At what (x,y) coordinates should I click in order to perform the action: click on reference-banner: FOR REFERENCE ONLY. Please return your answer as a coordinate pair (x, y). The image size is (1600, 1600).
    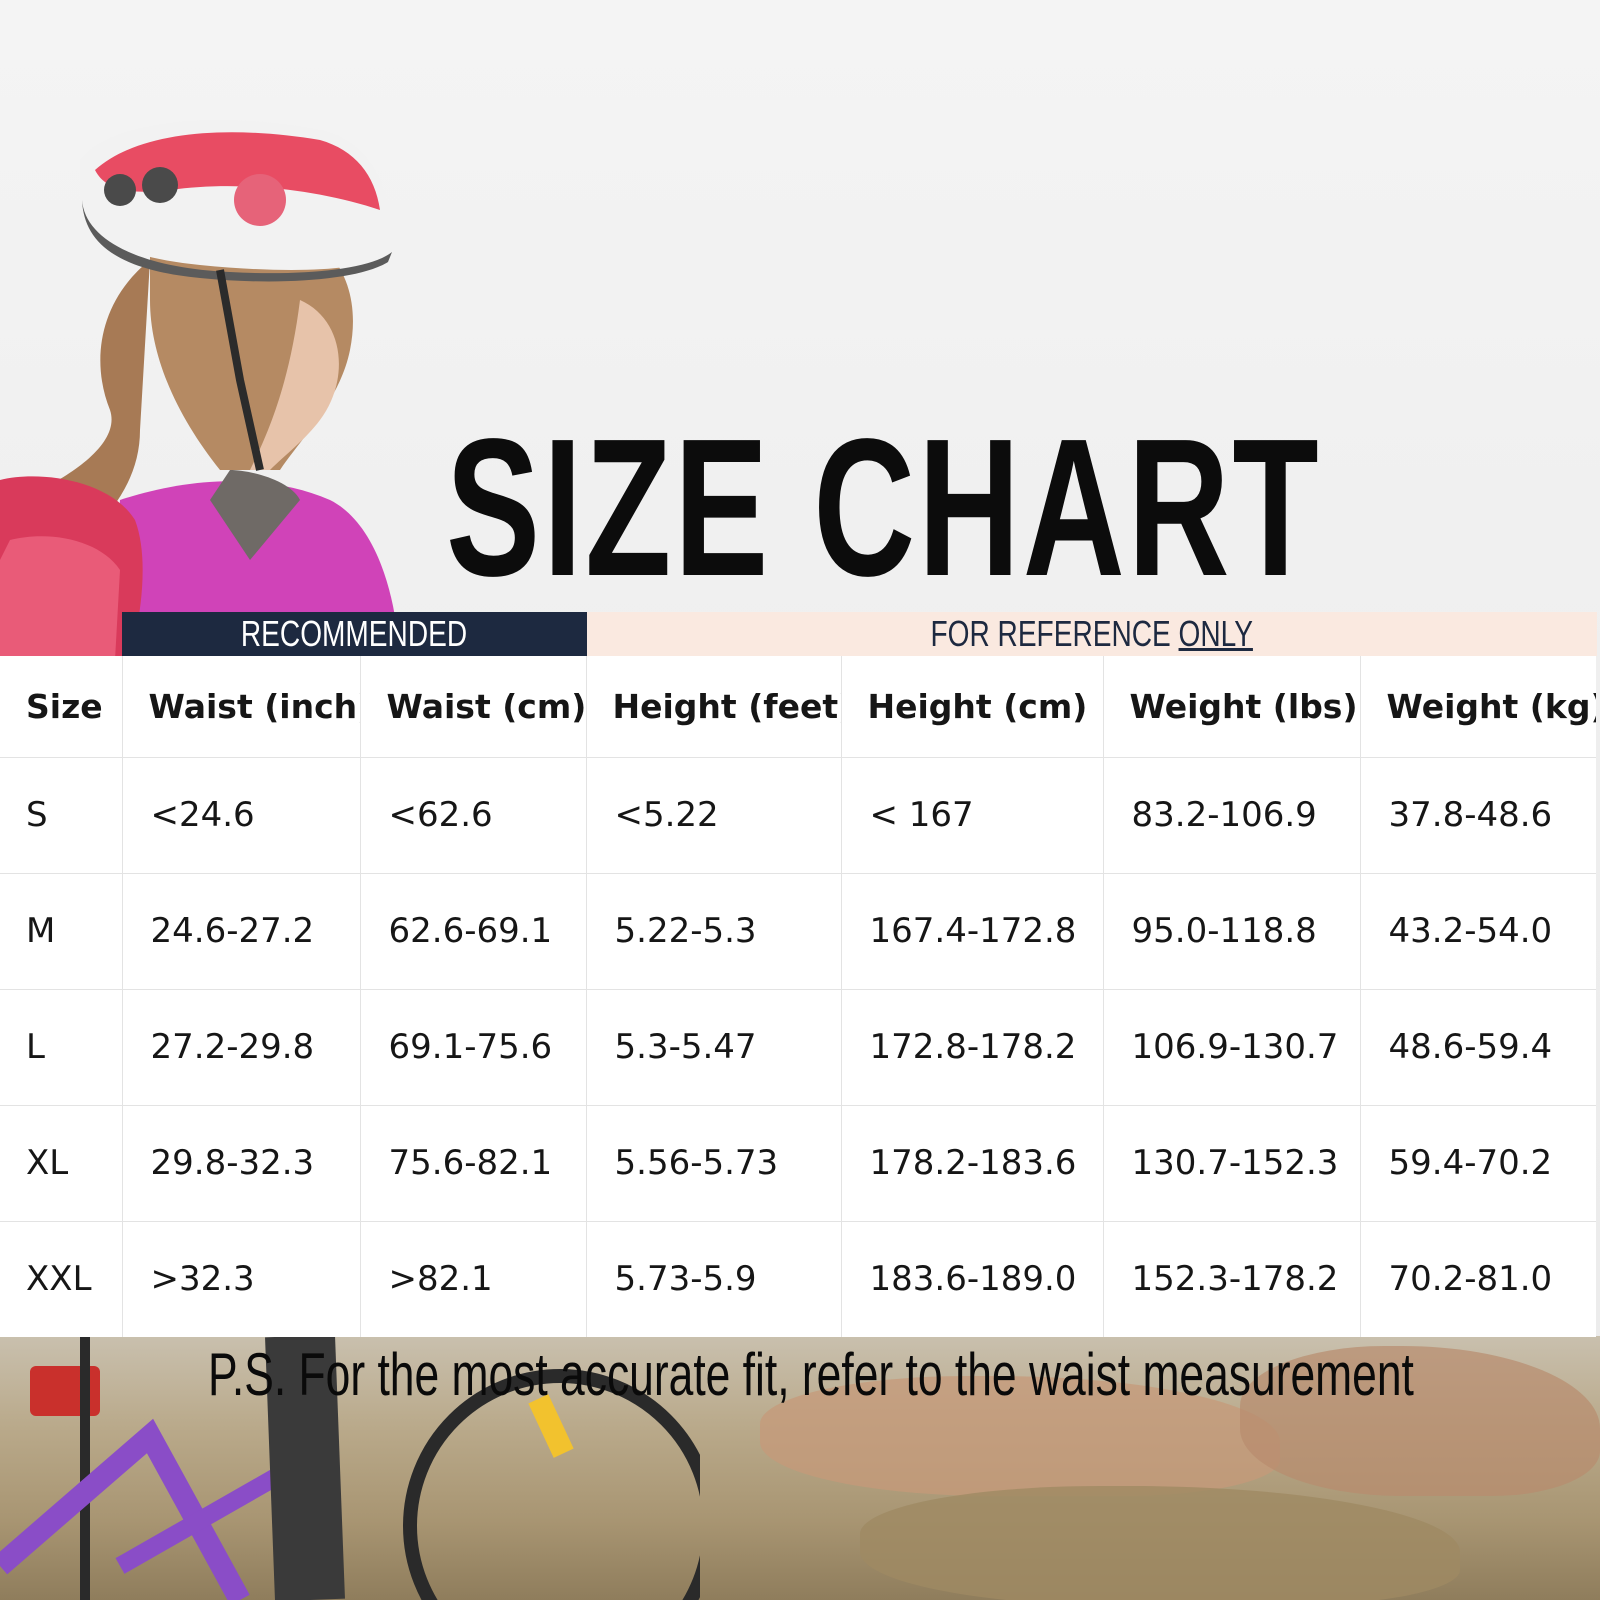
    Looking at the image, I should click on (1092, 634).